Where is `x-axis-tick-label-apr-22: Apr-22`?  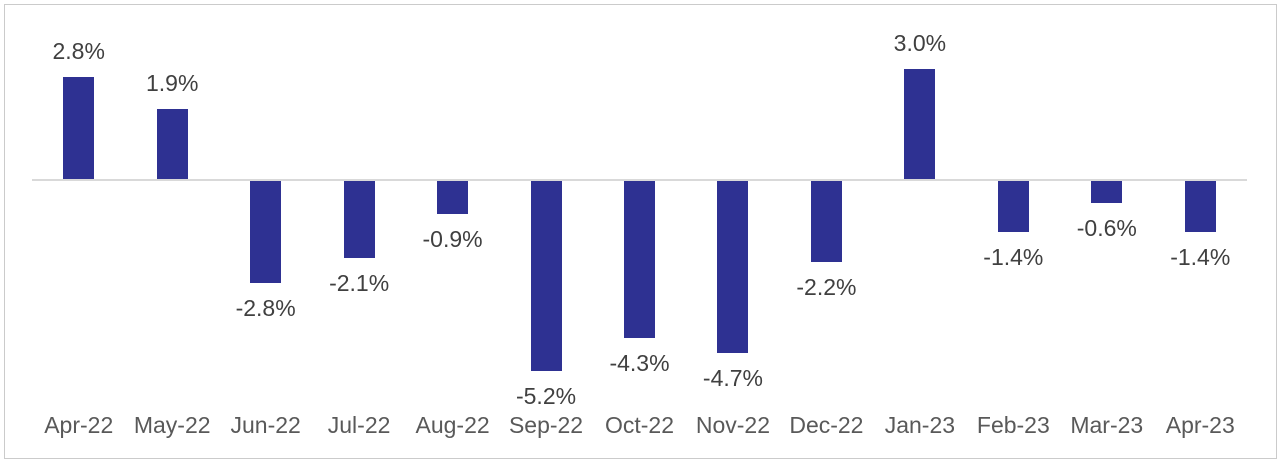
x-axis-tick-label-apr-22: Apr-22 is located at coordinates (79, 425).